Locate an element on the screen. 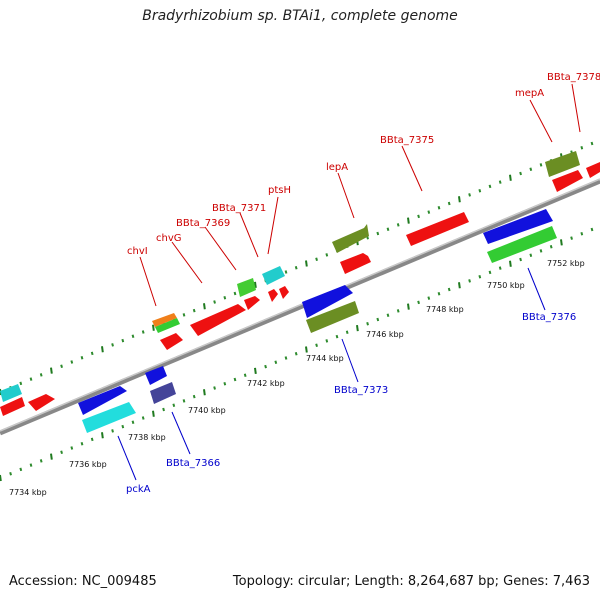 This screenshot has width=600, height=600. gene-olive-lepA is located at coordinates (350, 238).